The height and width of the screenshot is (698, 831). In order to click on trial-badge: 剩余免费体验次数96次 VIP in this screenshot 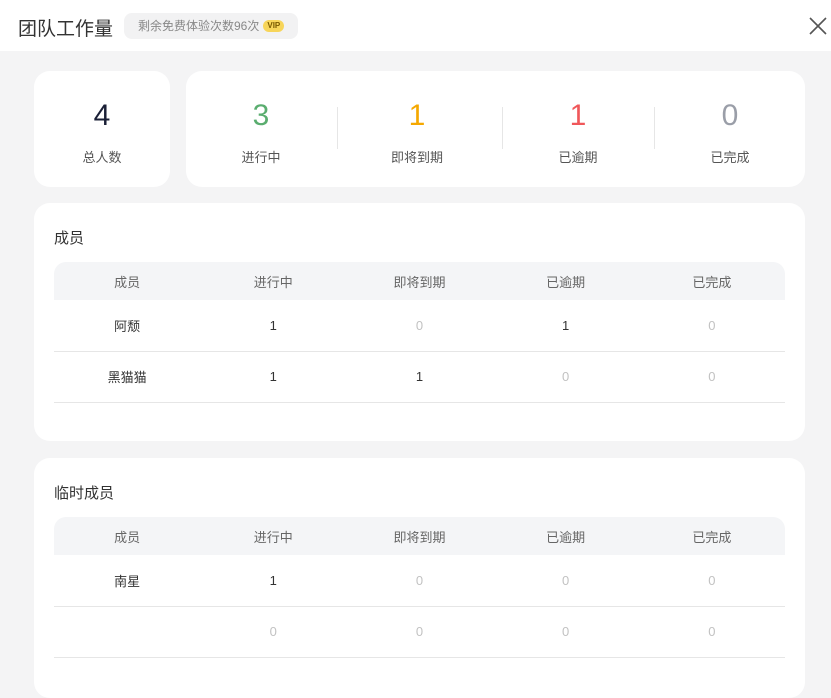, I will do `click(211, 26)`.